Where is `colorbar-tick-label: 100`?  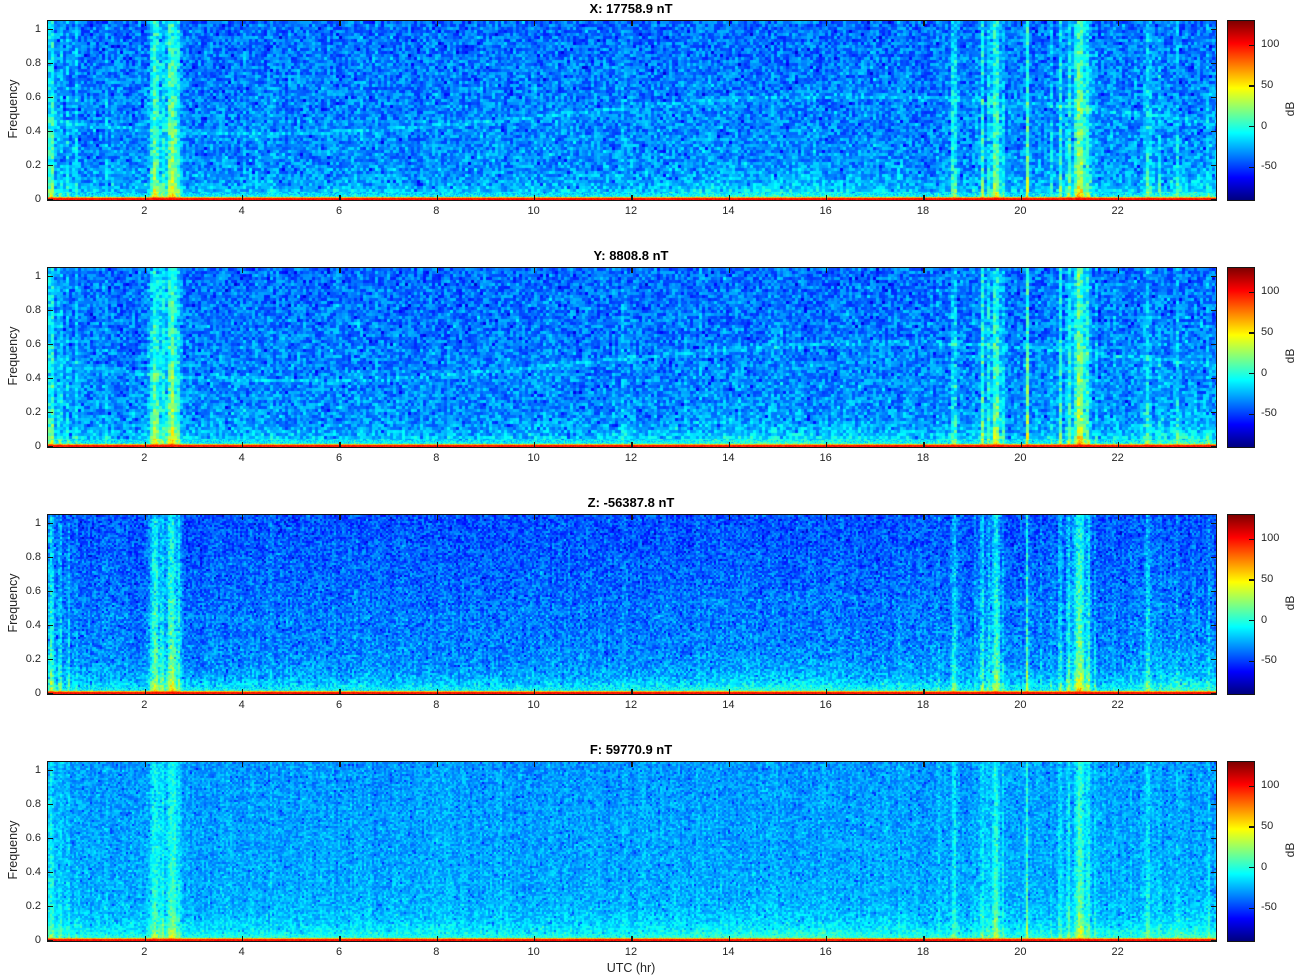
colorbar-tick-label: 100 is located at coordinates (1270, 538).